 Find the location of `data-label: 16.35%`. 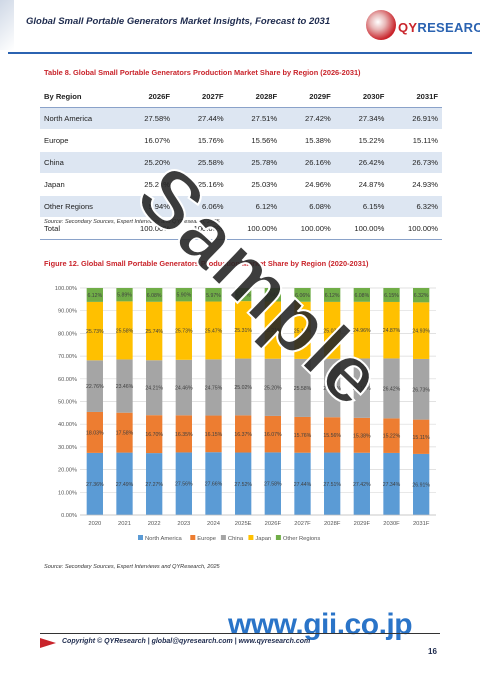

data-label: 16.35% is located at coordinates (184, 435).